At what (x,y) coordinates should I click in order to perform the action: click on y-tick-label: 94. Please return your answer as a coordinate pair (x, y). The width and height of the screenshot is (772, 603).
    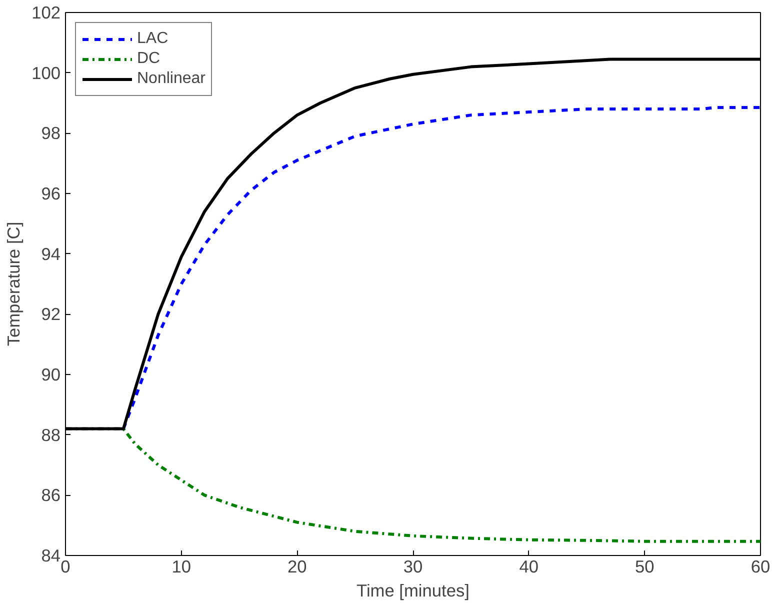
    Looking at the image, I should click on (51, 254).